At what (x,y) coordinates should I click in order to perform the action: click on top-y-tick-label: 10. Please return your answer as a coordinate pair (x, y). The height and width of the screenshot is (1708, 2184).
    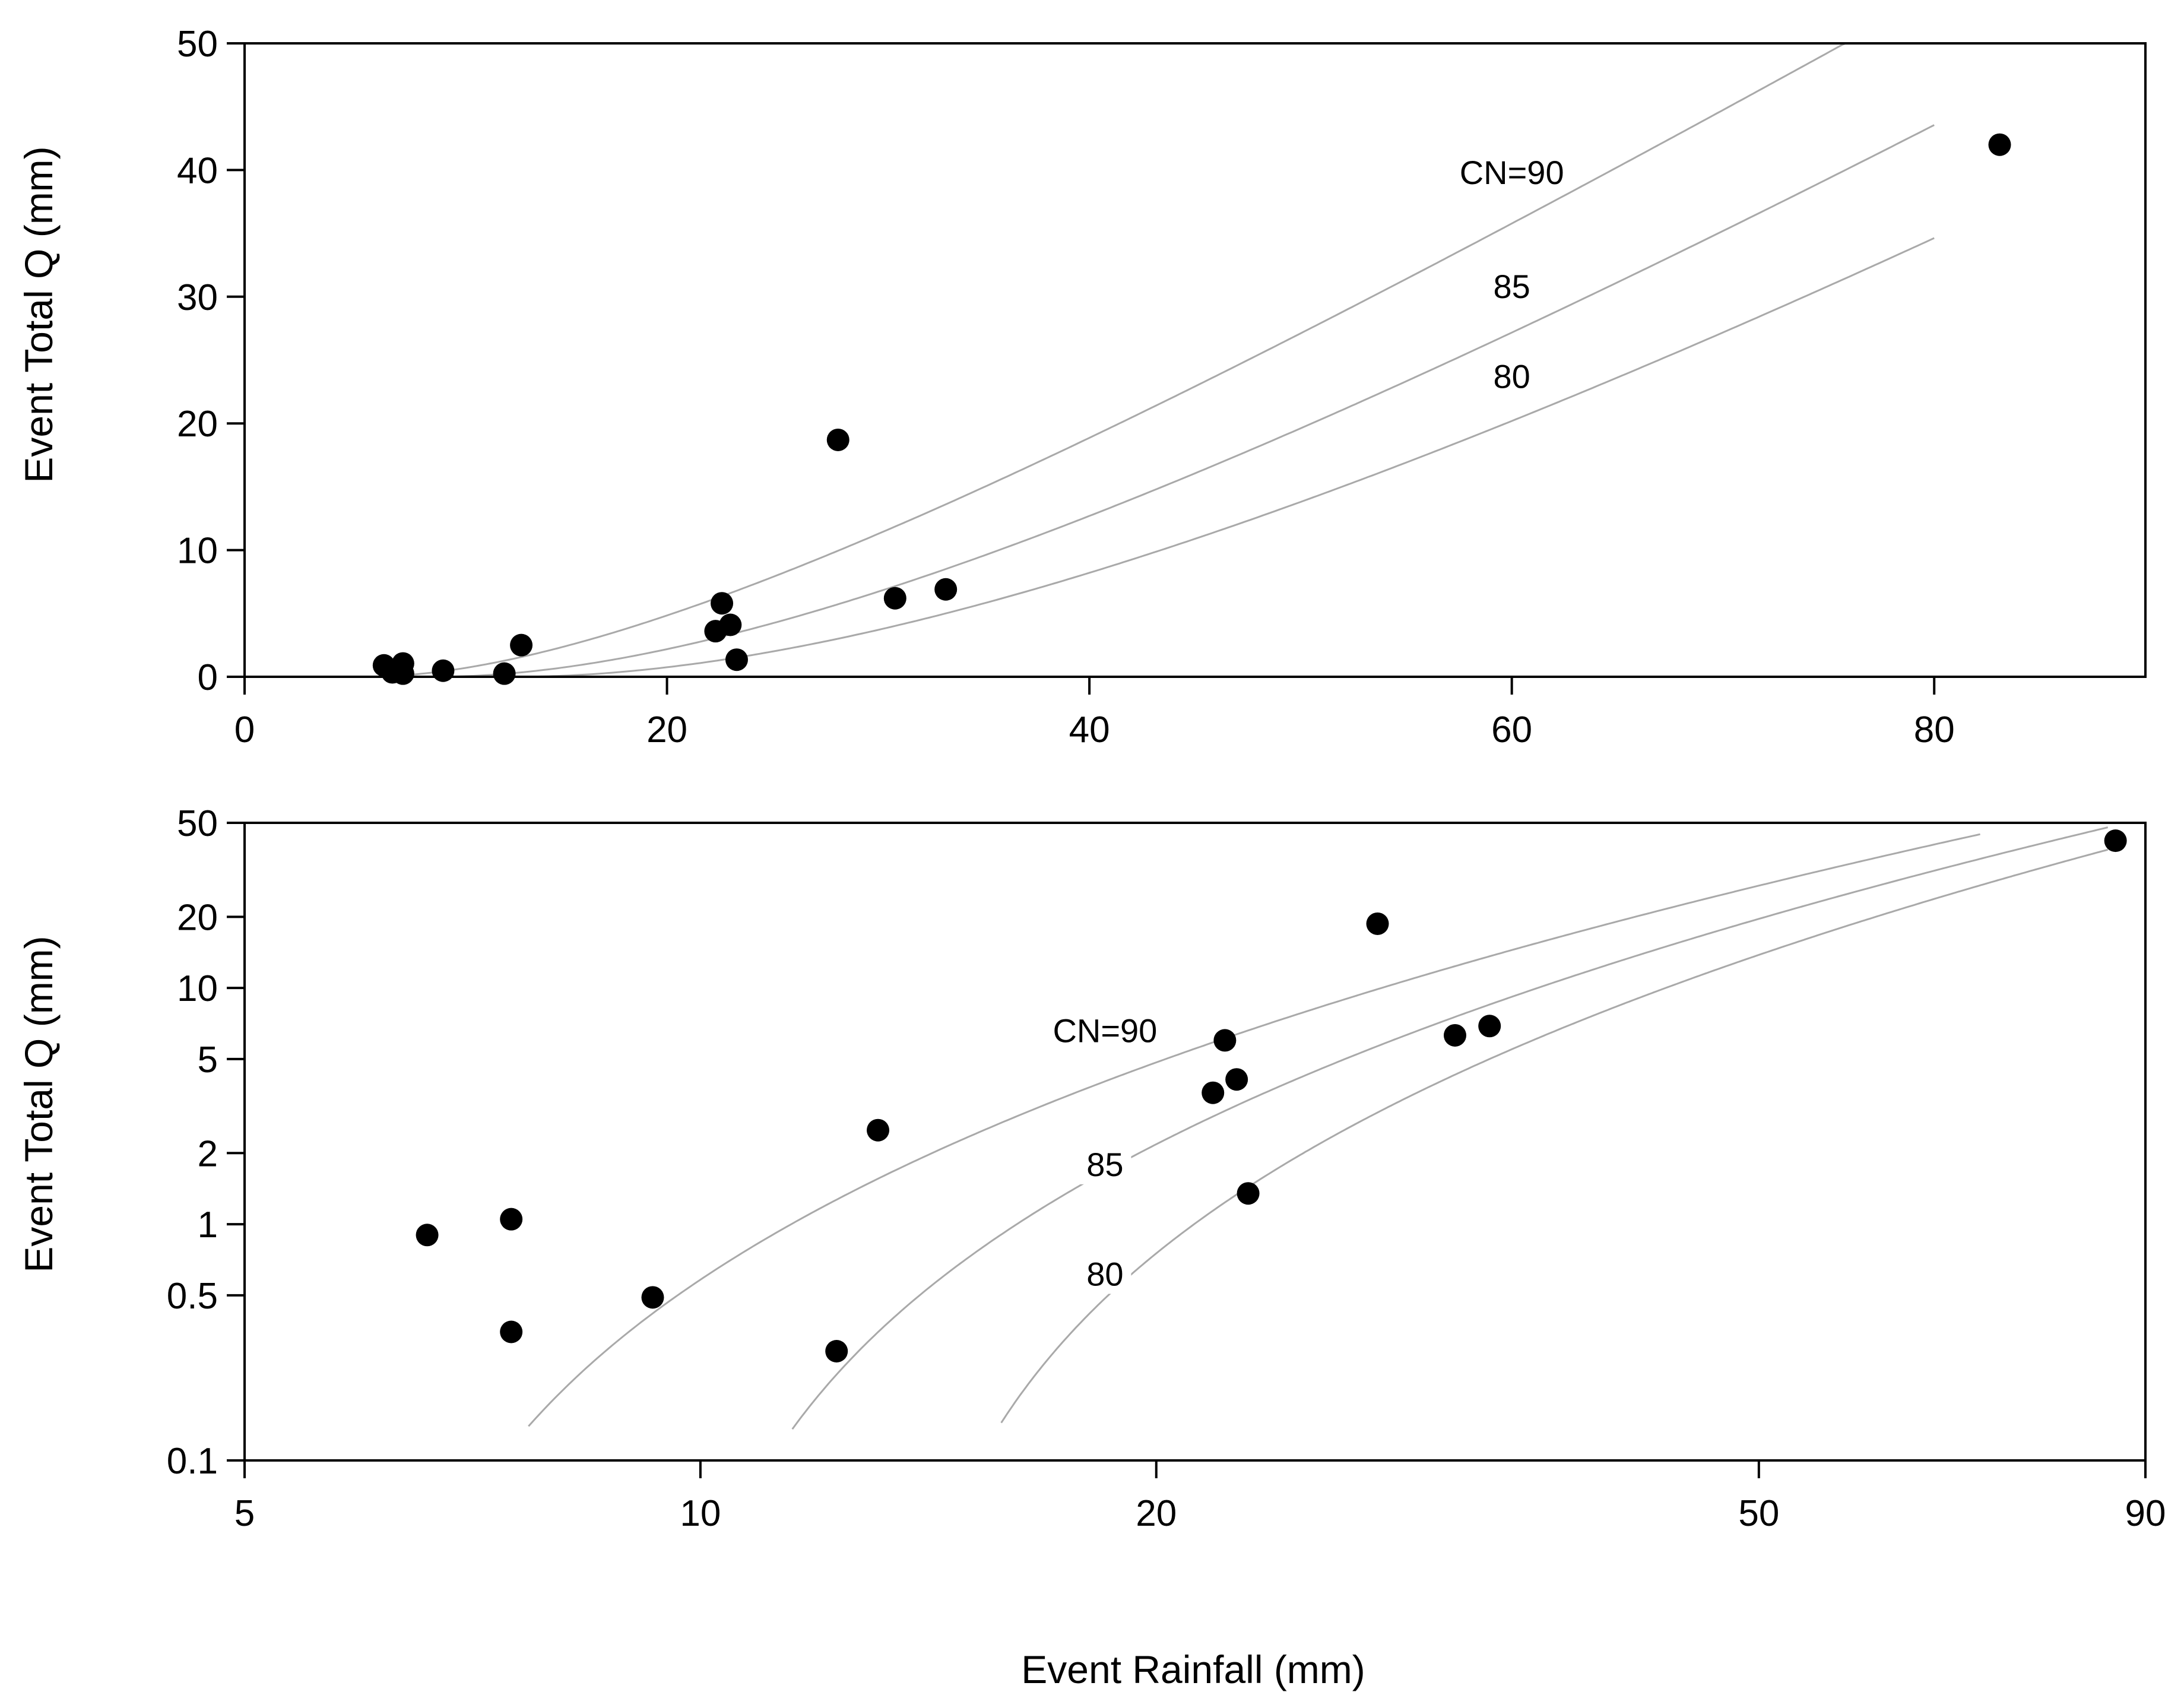
    Looking at the image, I should click on (198, 551).